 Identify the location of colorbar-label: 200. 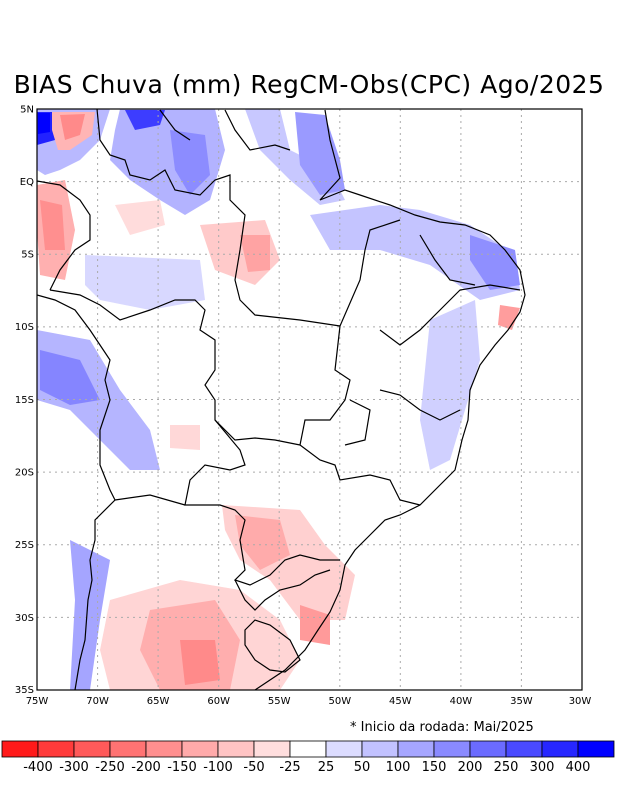
(470, 767).